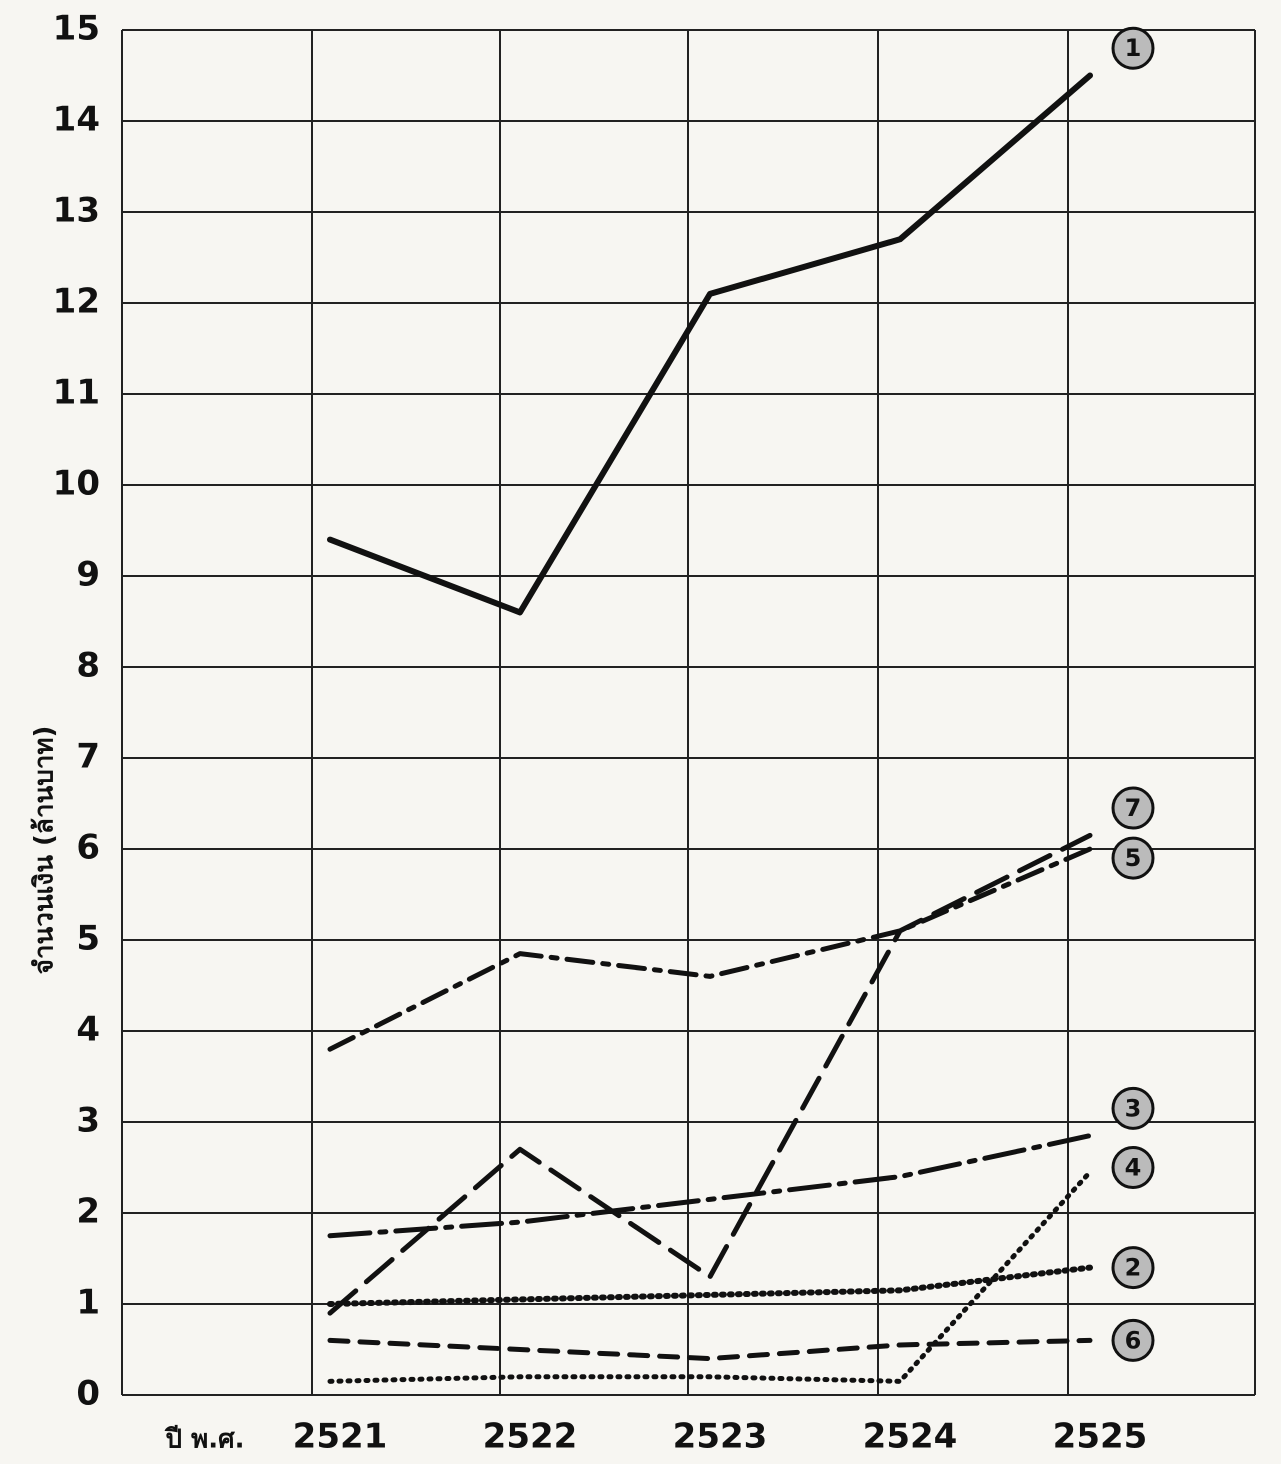  Describe the element at coordinates (88, 1030) in the screenshot. I see `y-tick-label: 4` at that location.